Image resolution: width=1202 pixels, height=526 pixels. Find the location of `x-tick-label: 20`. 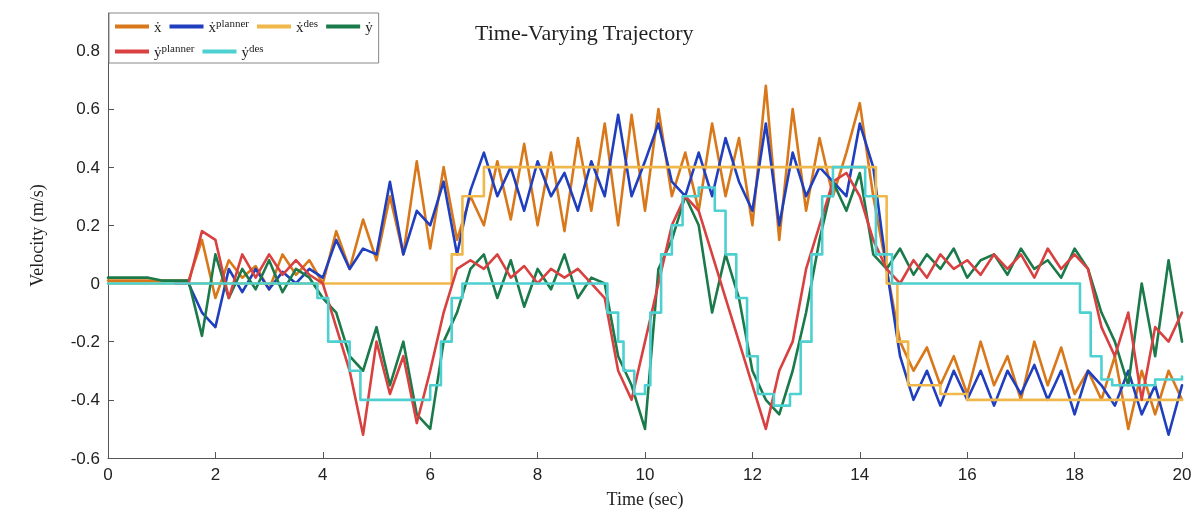

x-tick-label: 20 is located at coordinates (1182, 474).